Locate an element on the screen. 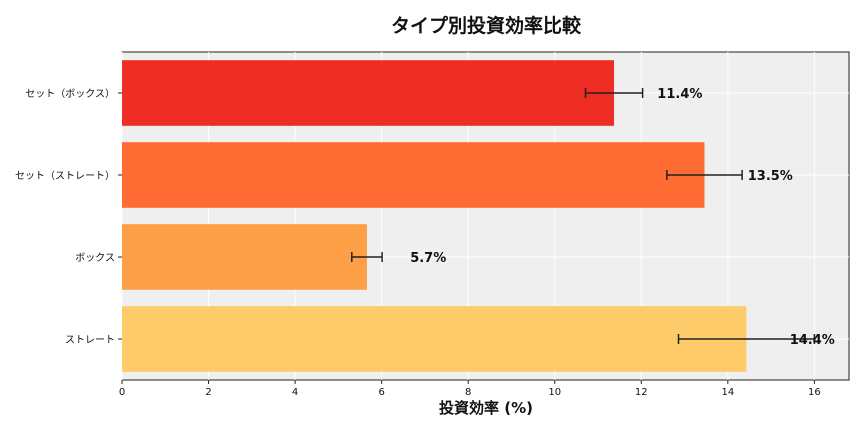 This screenshot has height=432, width=864. x-axis-label: 投資効率 (%) is located at coordinates (486, 408).